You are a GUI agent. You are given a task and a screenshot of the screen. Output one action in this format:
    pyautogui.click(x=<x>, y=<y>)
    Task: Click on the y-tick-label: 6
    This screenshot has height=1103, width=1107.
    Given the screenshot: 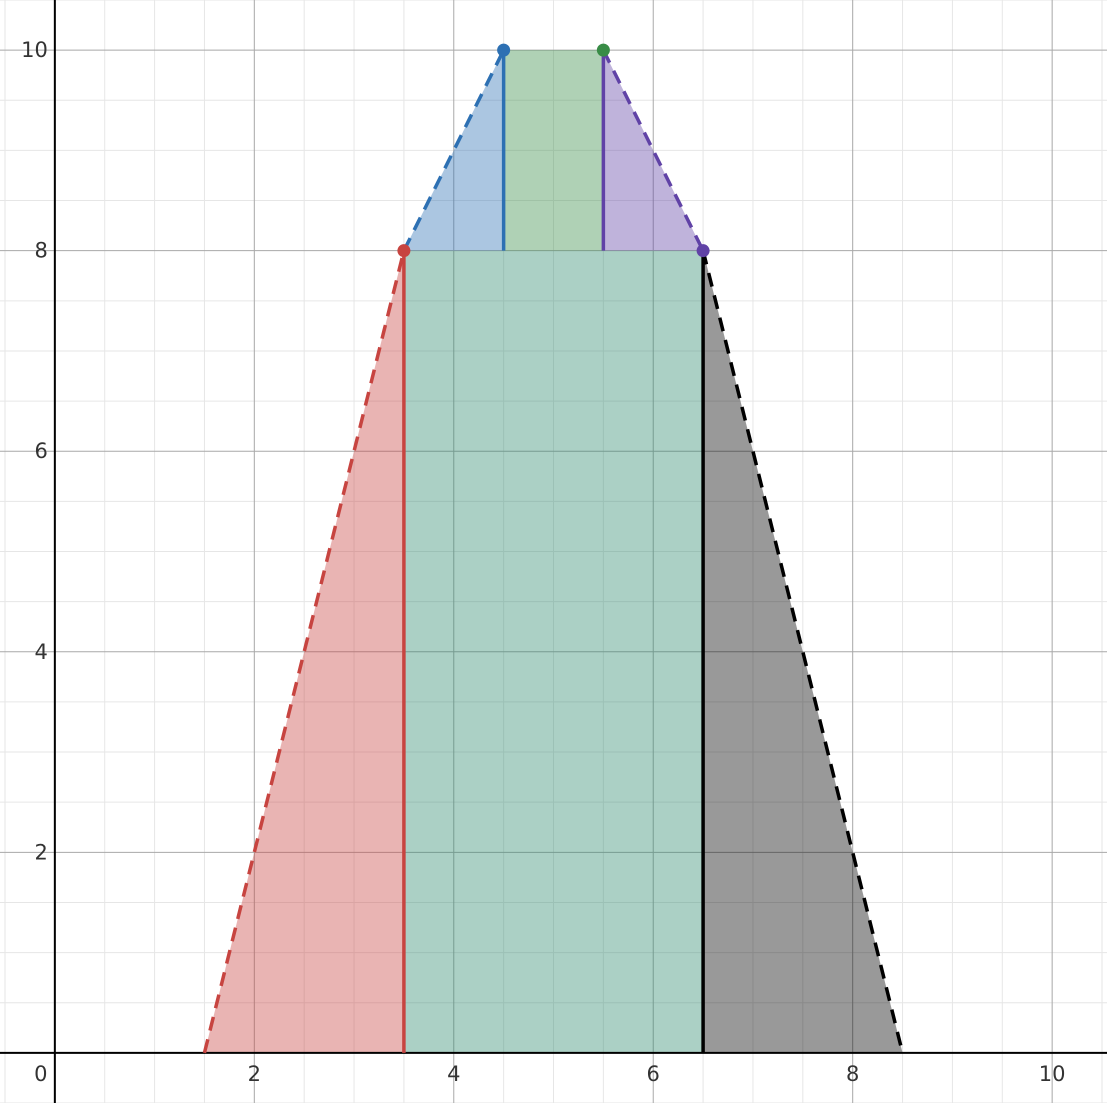 What is the action you would take?
    pyautogui.click(x=40, y=451)
    